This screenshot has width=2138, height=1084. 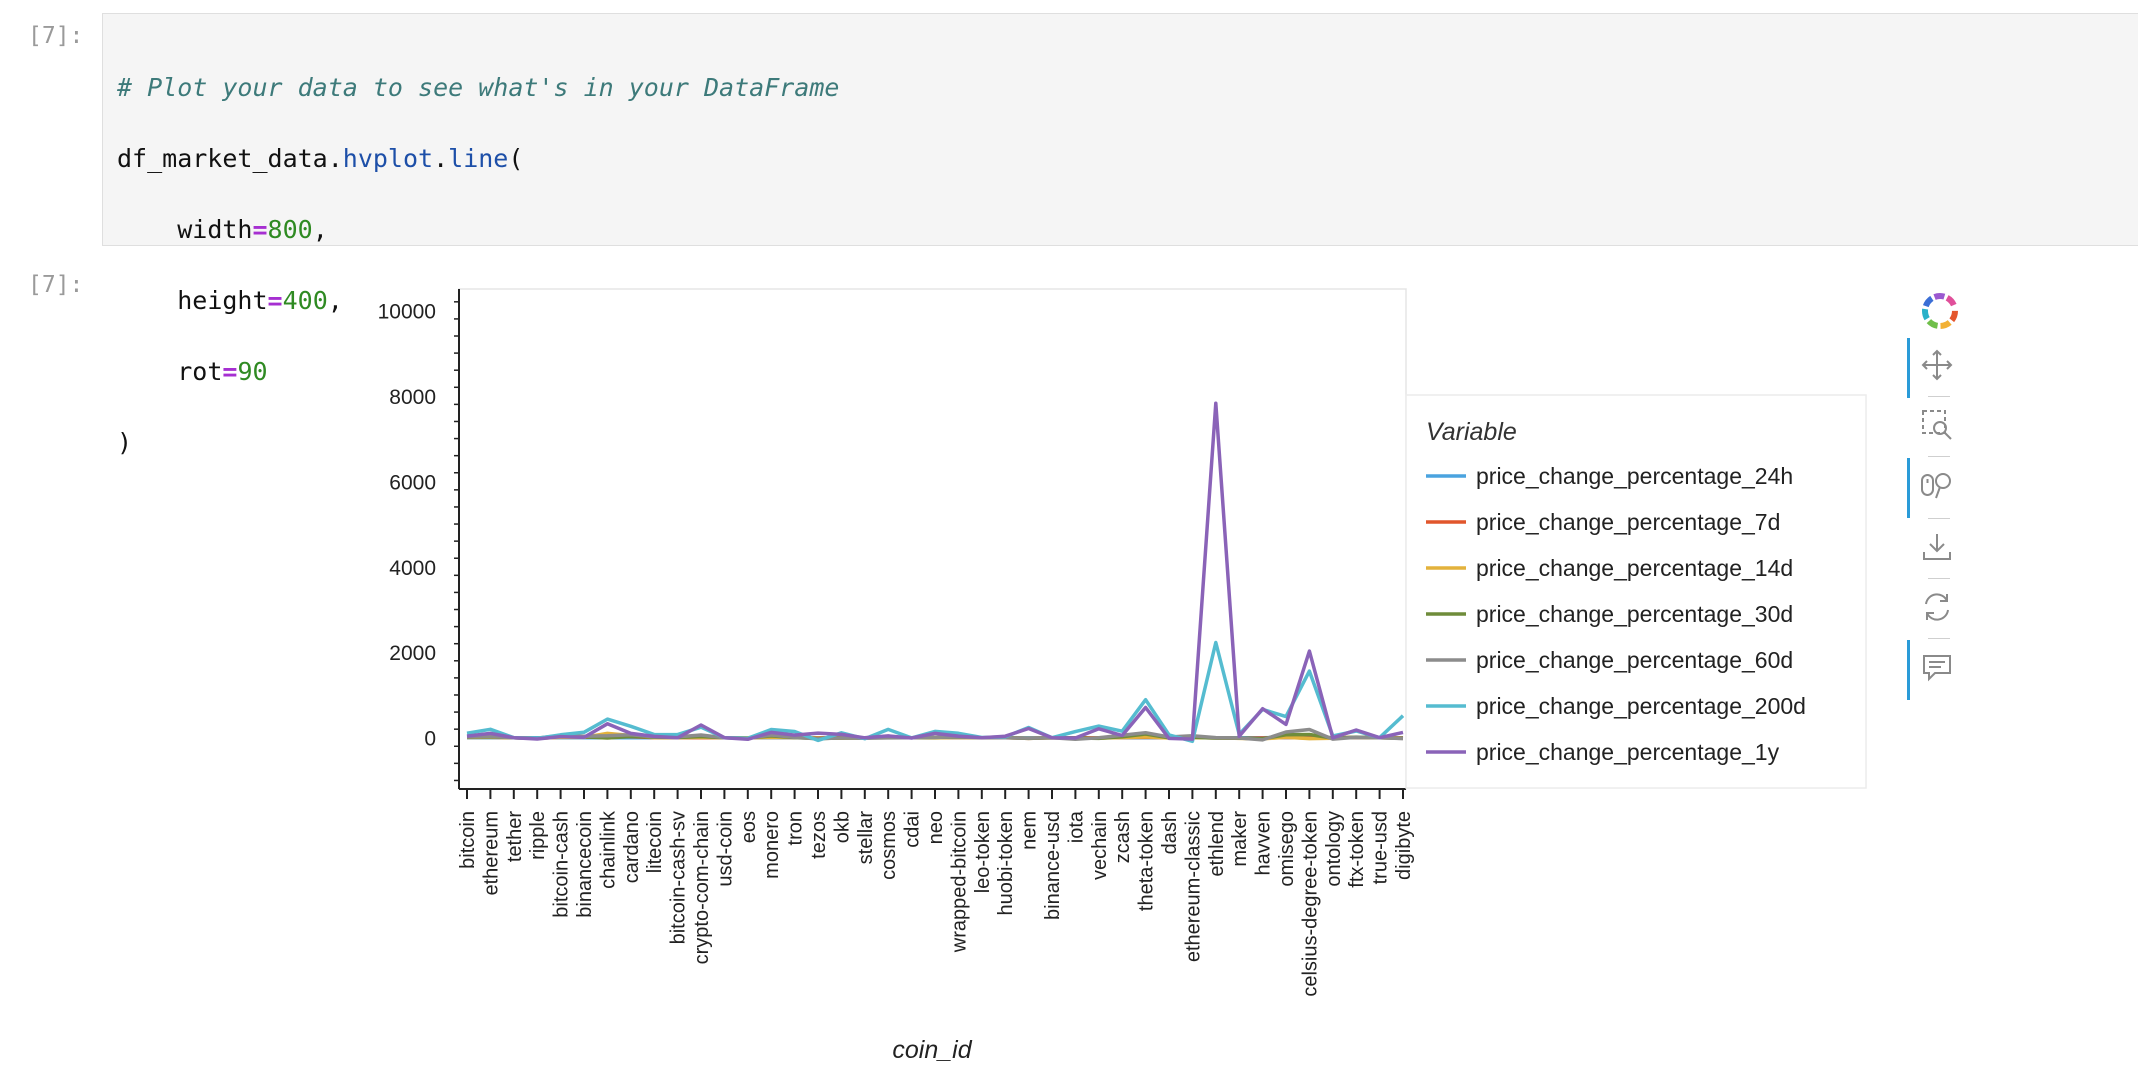 I want to click on legend-item-price_change_percentage_14d: price_change_percentage_14d, so click(x=1634, y=568).